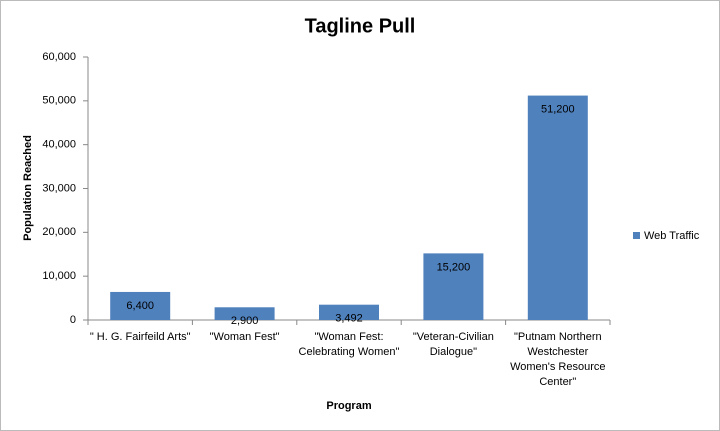 This screenshot has width=720, height=431. Describe the element at coordinates (59, 276) in the screenshot. I see `y-tick-label: 10,000` at that location.